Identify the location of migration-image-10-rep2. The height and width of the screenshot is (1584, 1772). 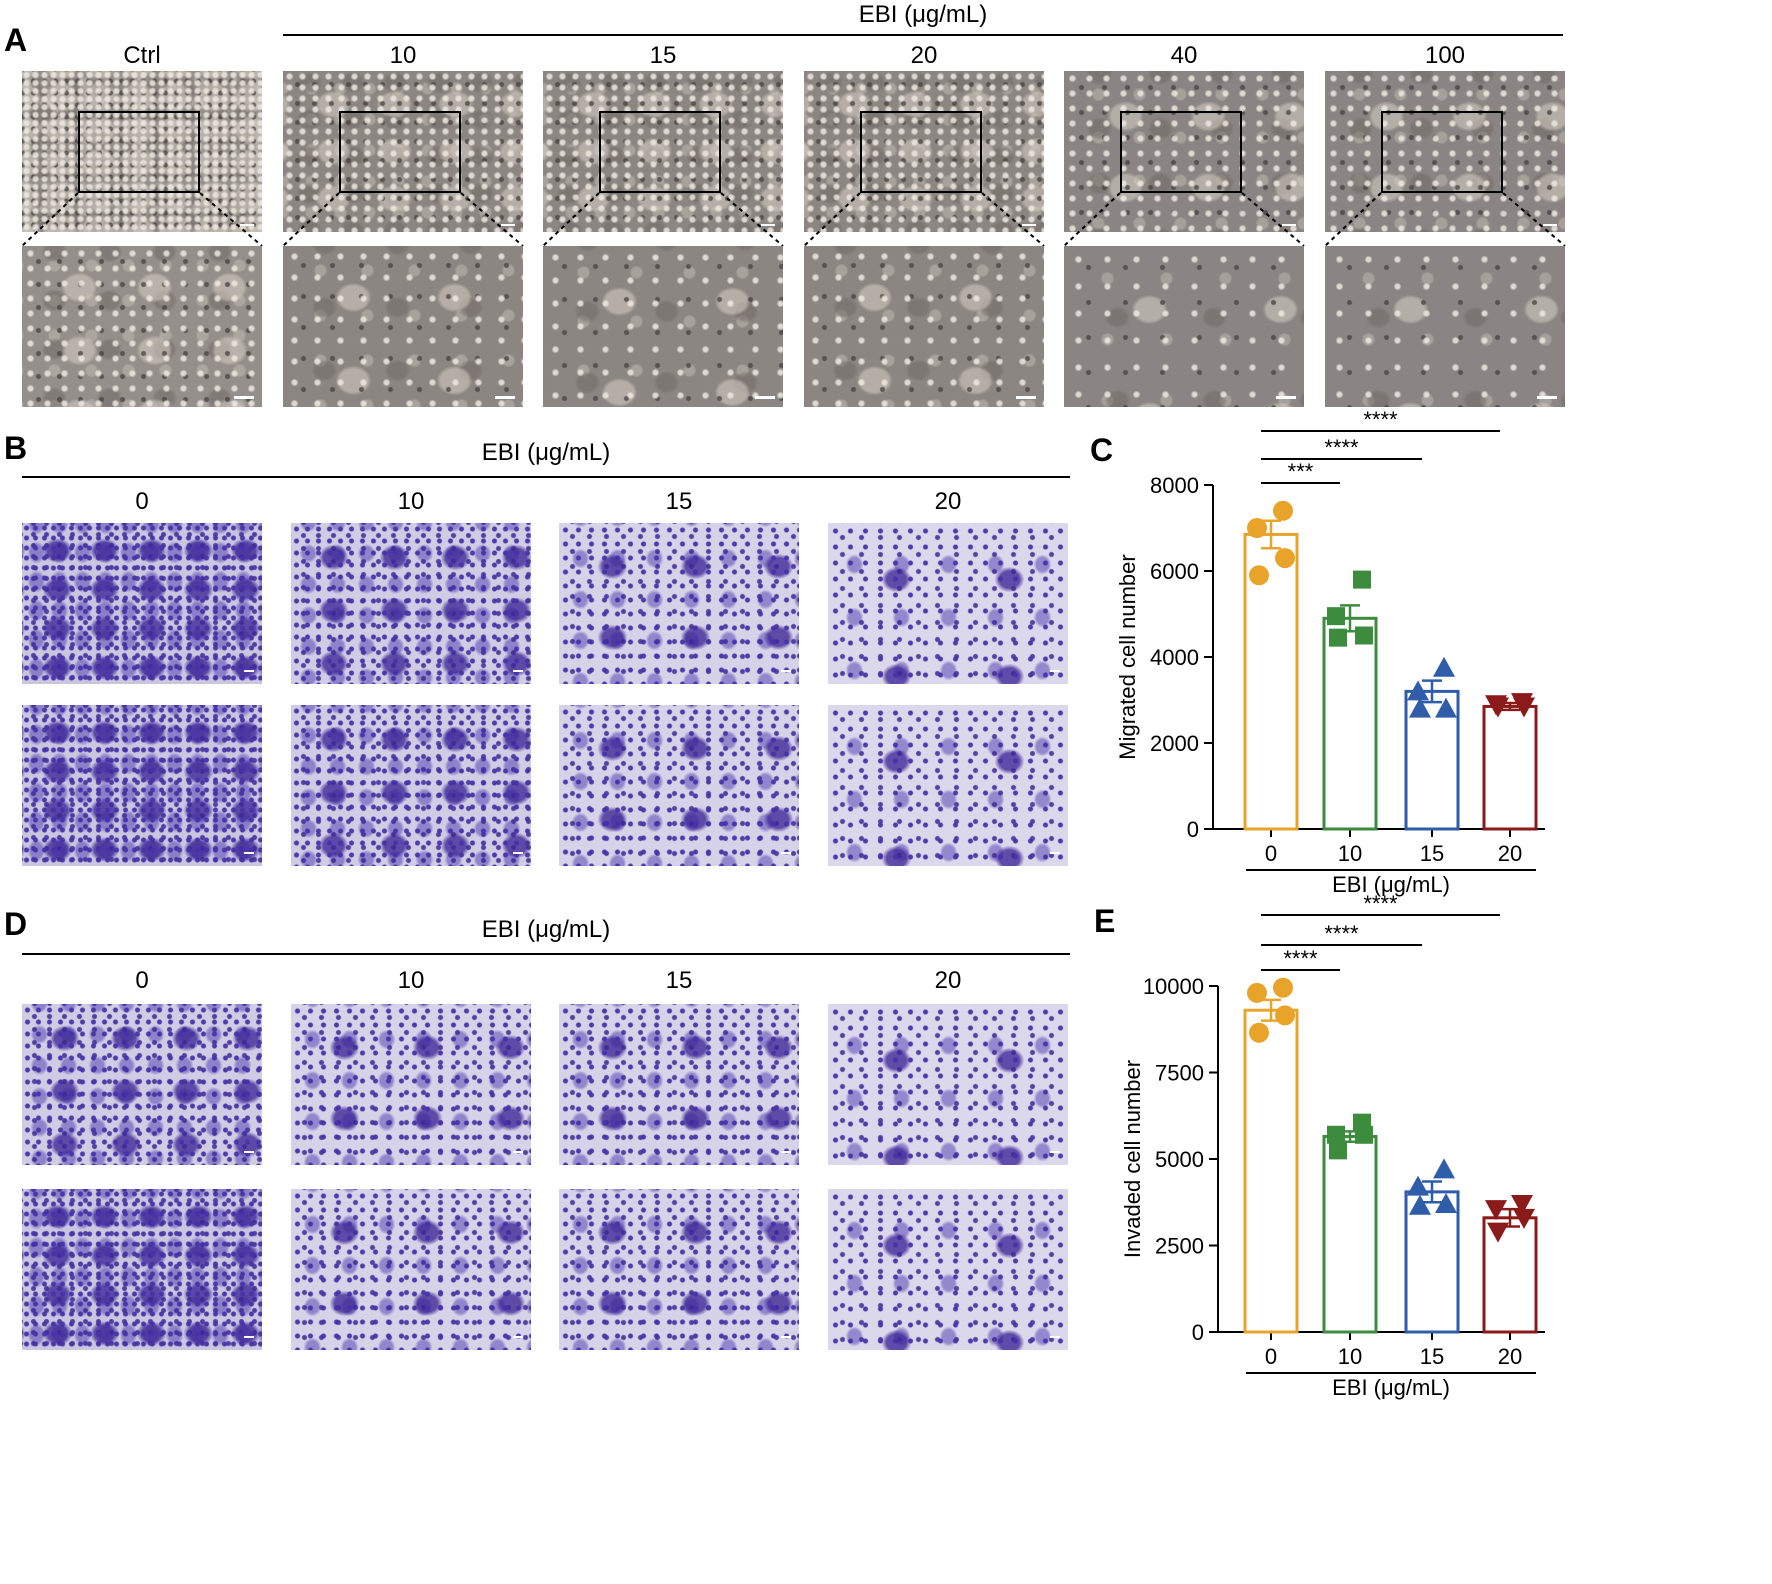
(411, 785).